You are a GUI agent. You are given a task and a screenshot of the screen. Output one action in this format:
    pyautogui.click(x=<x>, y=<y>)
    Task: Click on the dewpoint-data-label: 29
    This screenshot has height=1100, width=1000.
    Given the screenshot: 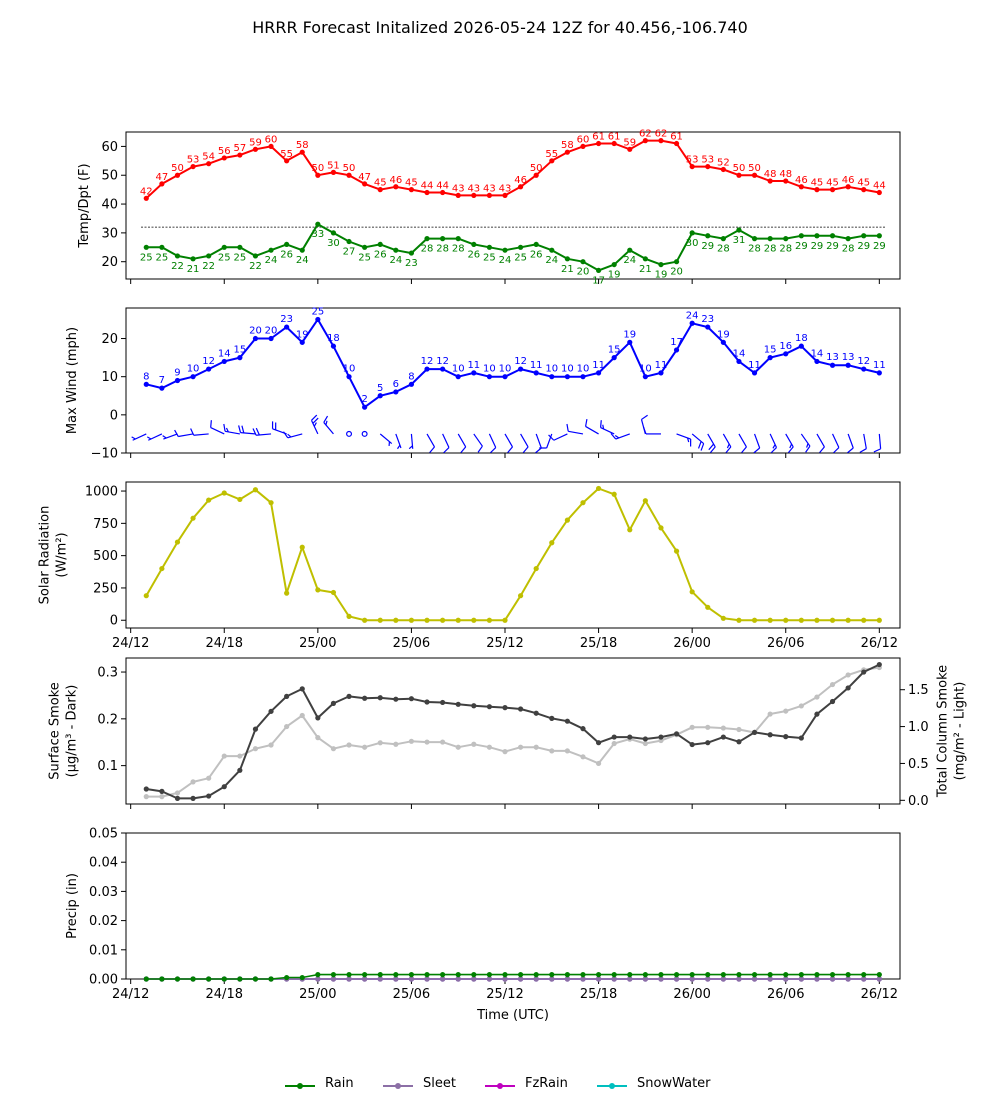 What is the action you would take?
    pyautogui.click(x=801, y=246)
    